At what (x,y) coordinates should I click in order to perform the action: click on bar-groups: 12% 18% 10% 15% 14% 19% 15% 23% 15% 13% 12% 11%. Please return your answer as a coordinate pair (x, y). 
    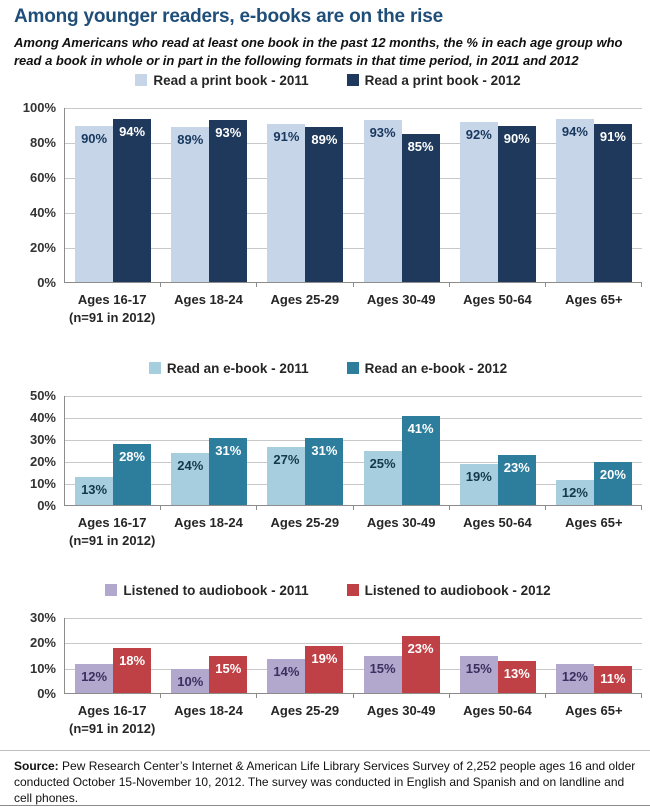
    Looking at the image, I should click on (353, 656).